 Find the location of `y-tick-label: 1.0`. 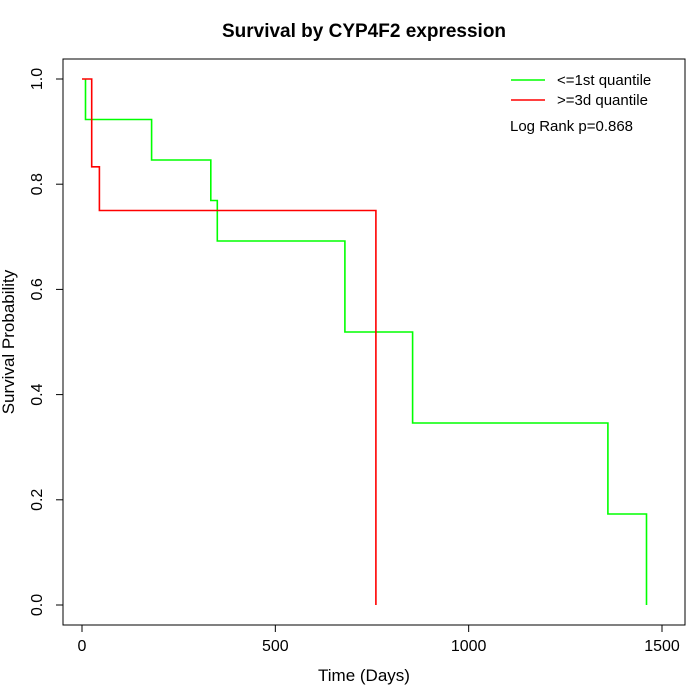

y-tick-label: 1.0 is located at coordinates (37, 79).